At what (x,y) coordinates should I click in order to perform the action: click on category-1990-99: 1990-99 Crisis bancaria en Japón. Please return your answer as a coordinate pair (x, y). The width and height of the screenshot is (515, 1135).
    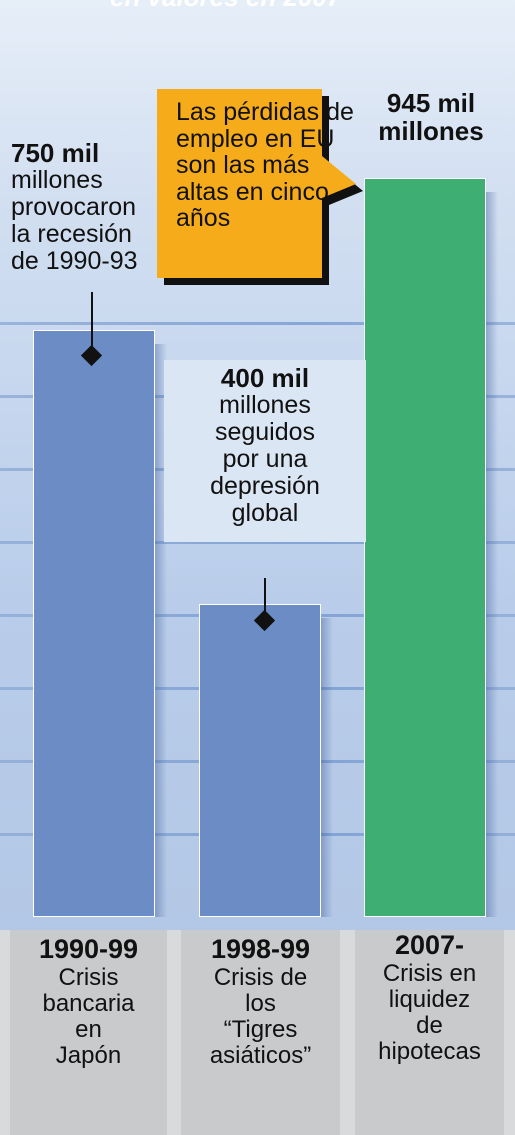
    Looking at the image, I should click on (88, 1032).